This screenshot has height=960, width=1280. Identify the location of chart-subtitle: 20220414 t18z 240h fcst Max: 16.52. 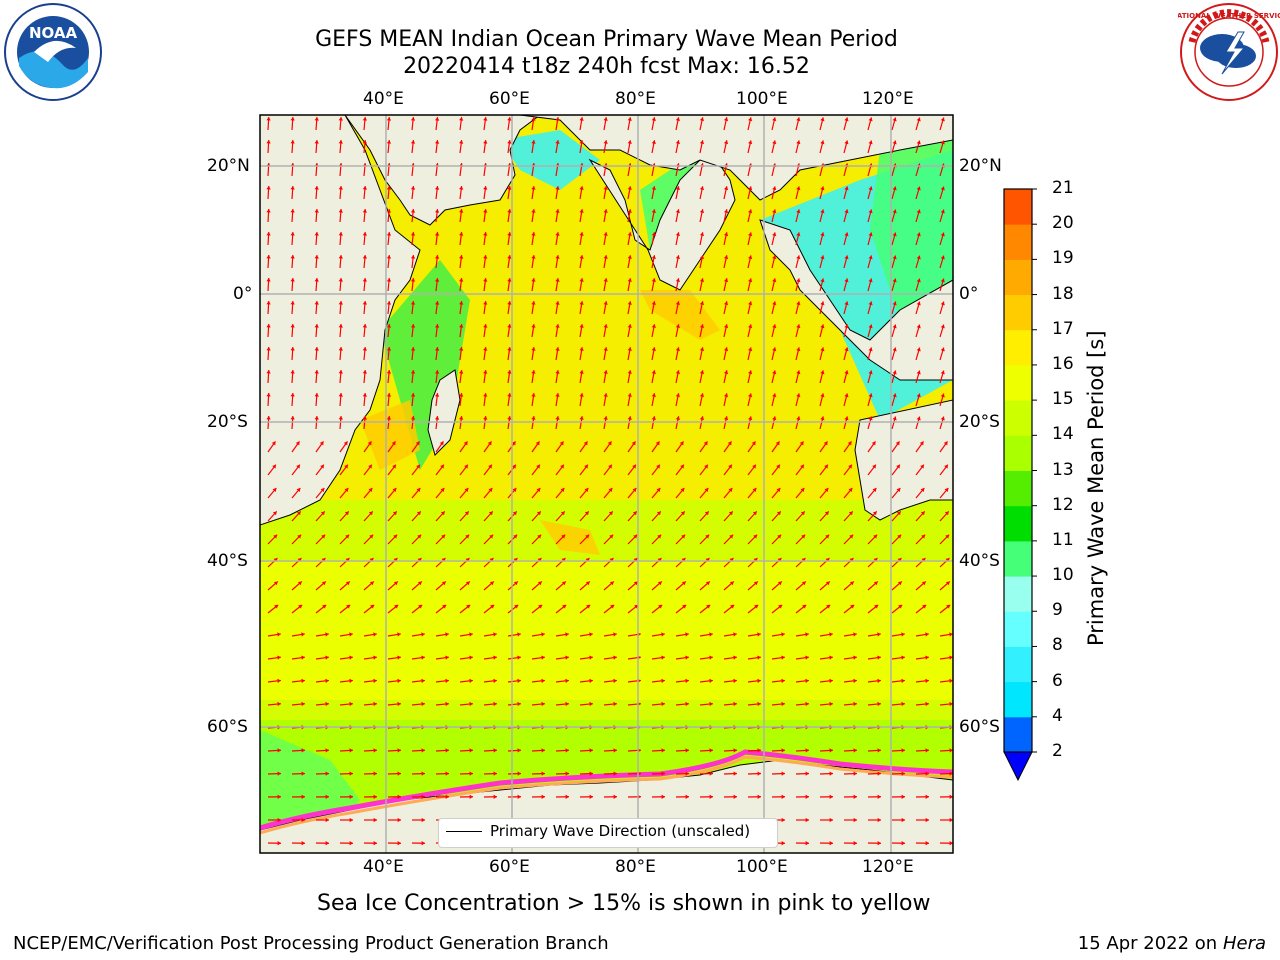
(606, 66).